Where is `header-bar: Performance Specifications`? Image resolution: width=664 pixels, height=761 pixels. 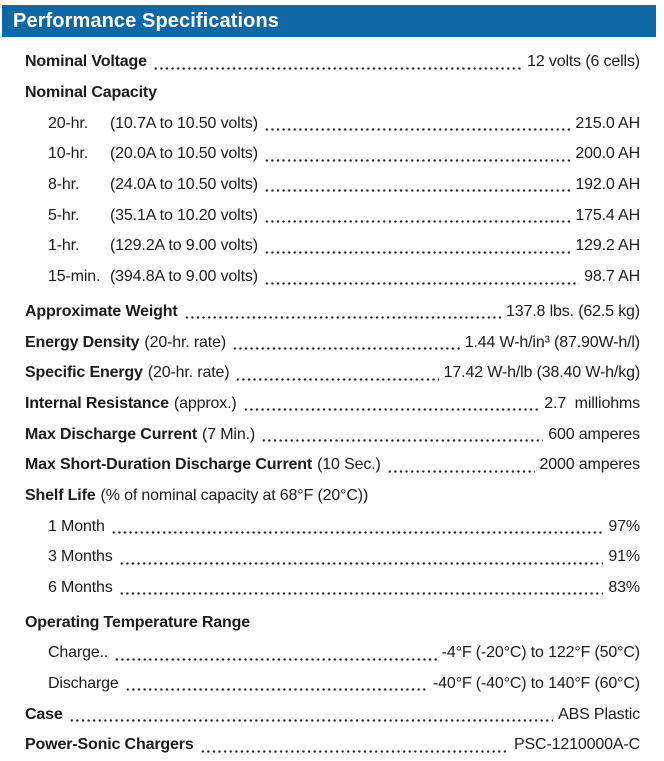 header-bar: Performance Specifications is located at coordinates (329, 21).